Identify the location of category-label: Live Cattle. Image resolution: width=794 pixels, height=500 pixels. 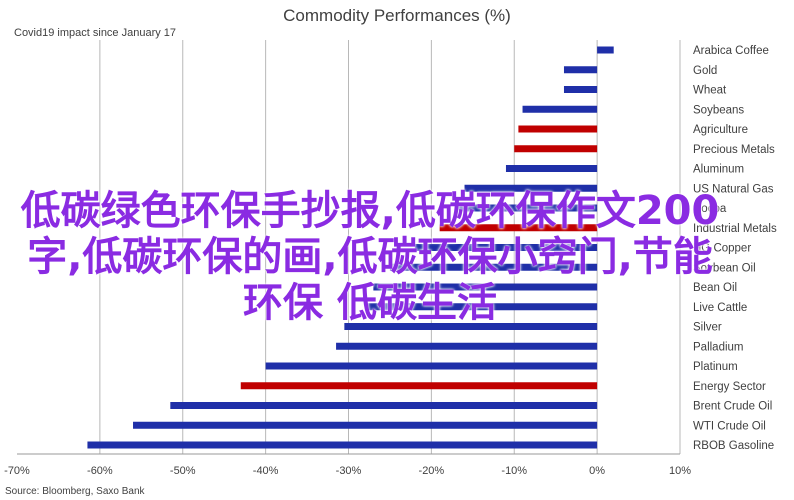
(720, 308).